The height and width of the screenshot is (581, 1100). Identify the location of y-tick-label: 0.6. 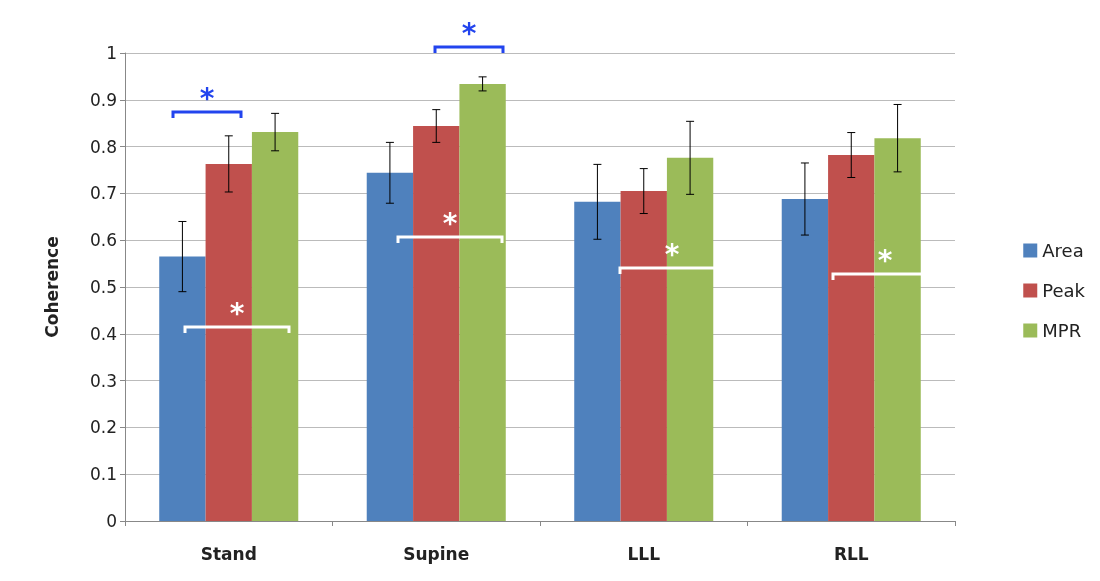
(103, 240).